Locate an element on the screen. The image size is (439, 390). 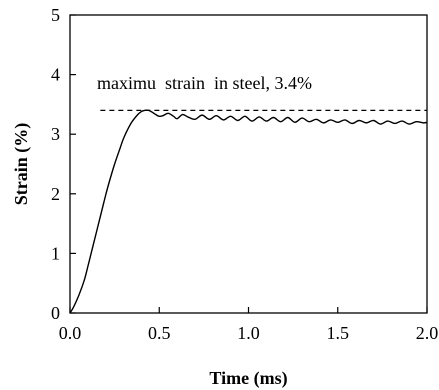
y-tick-label: 0 is located at coordinates (55, 313).